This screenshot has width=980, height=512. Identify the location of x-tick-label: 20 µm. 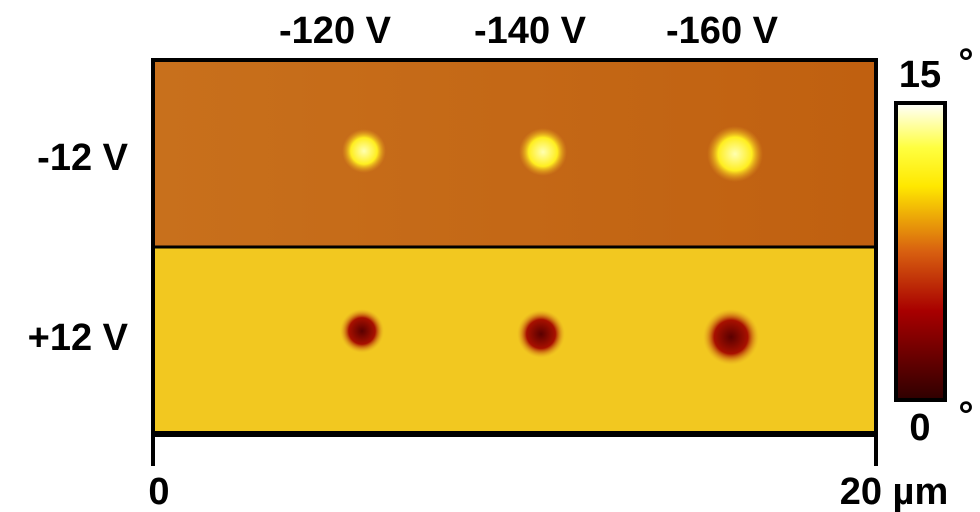
(894, 491).